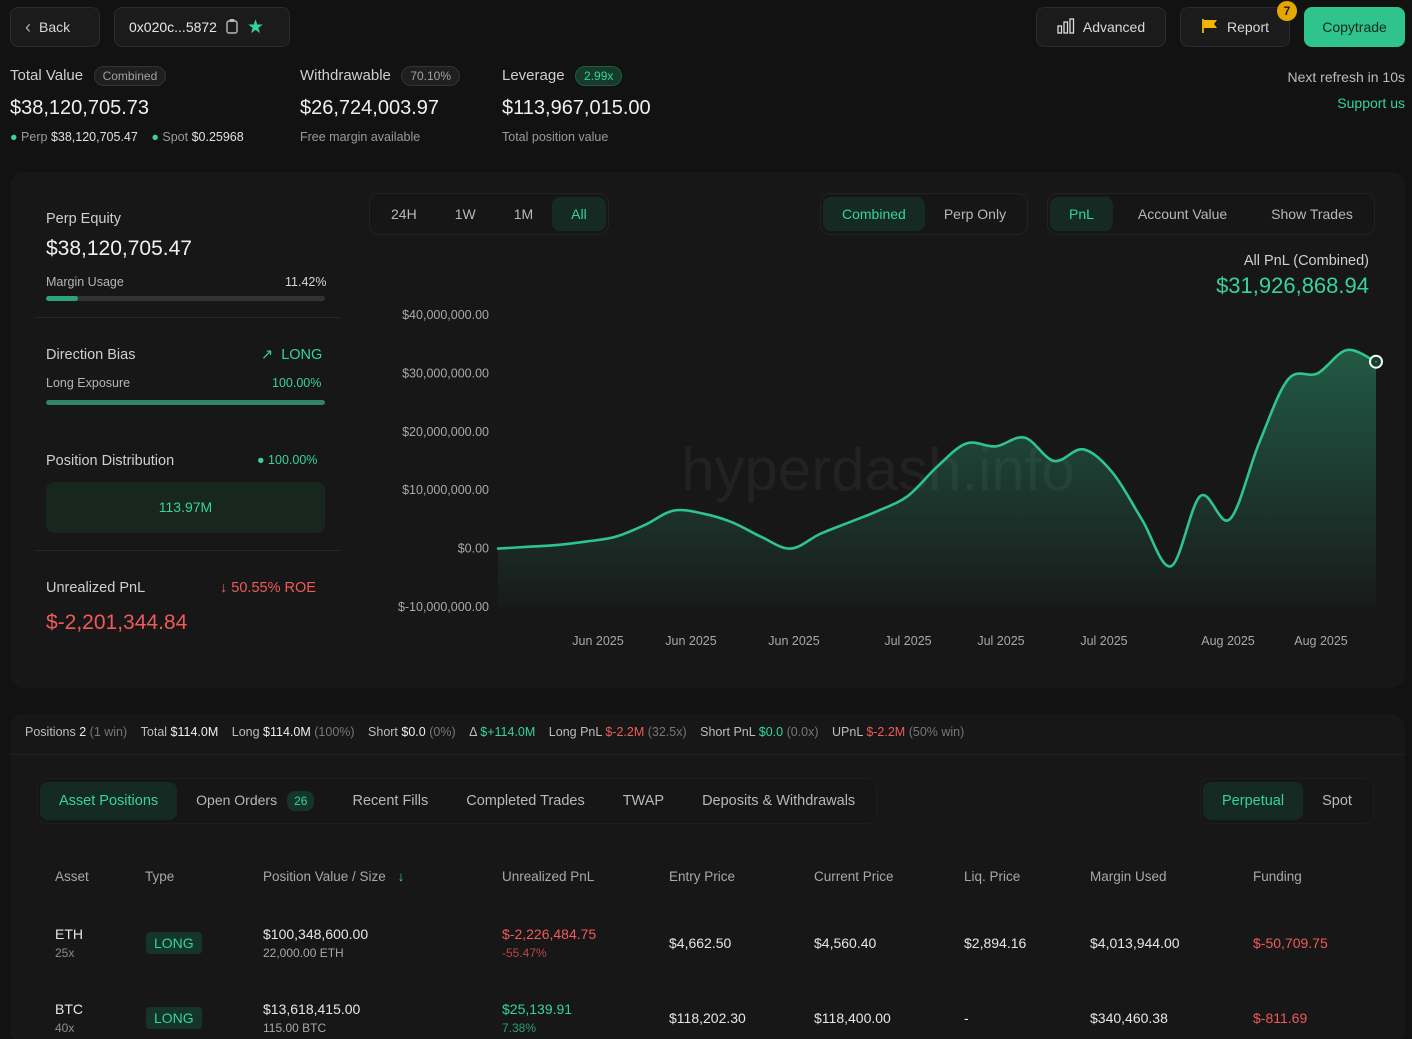  I want to click on flag-icon, so click(1210, 27).